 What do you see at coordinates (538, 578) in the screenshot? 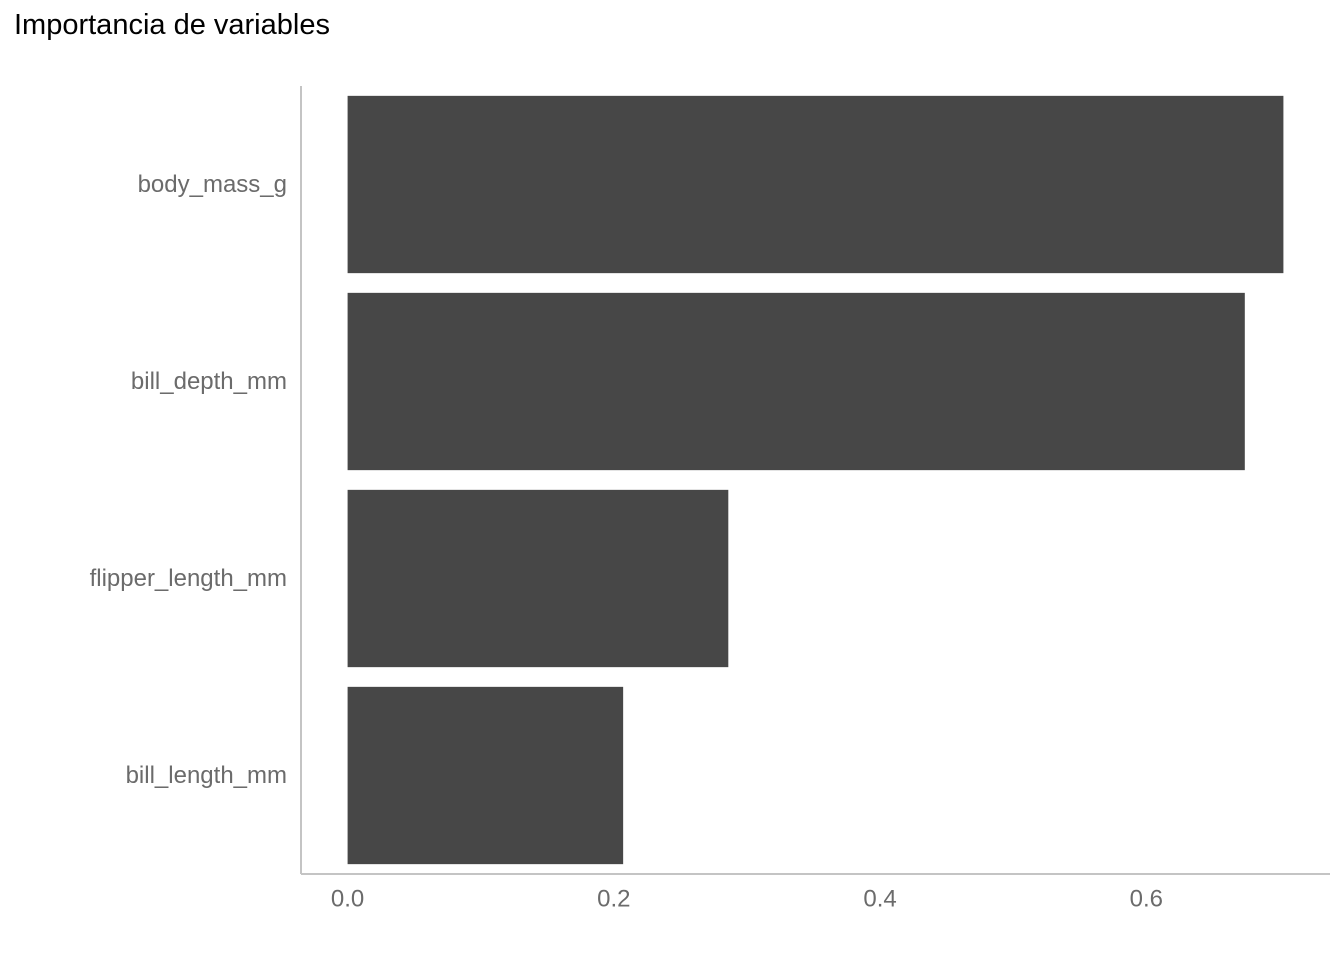
I see `bar-flipper_length_mm` at bounding box center [538, 578].